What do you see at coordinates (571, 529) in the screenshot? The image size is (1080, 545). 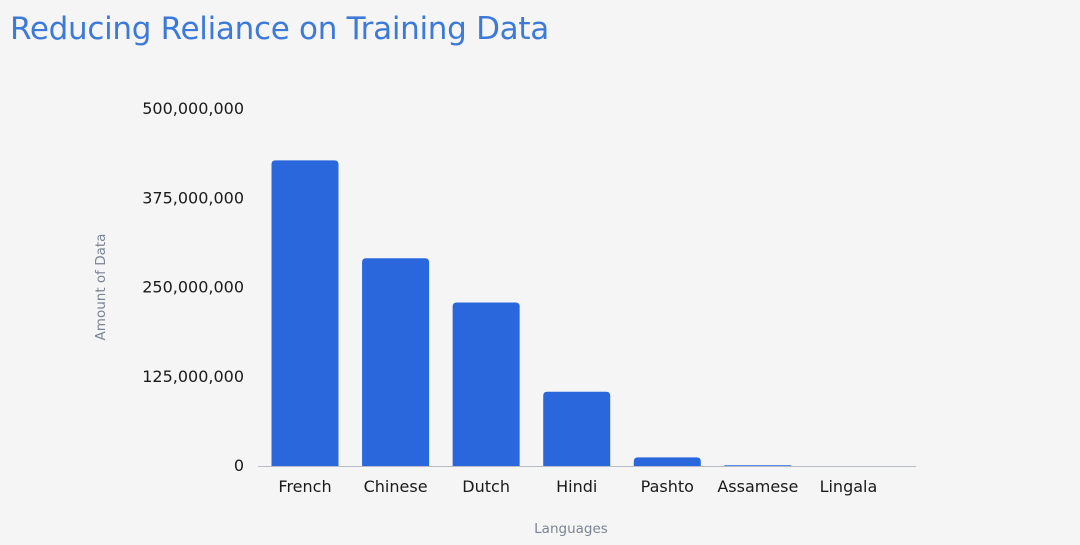 I see `x-axis-title: Languages` at bounding box center [571, 529].